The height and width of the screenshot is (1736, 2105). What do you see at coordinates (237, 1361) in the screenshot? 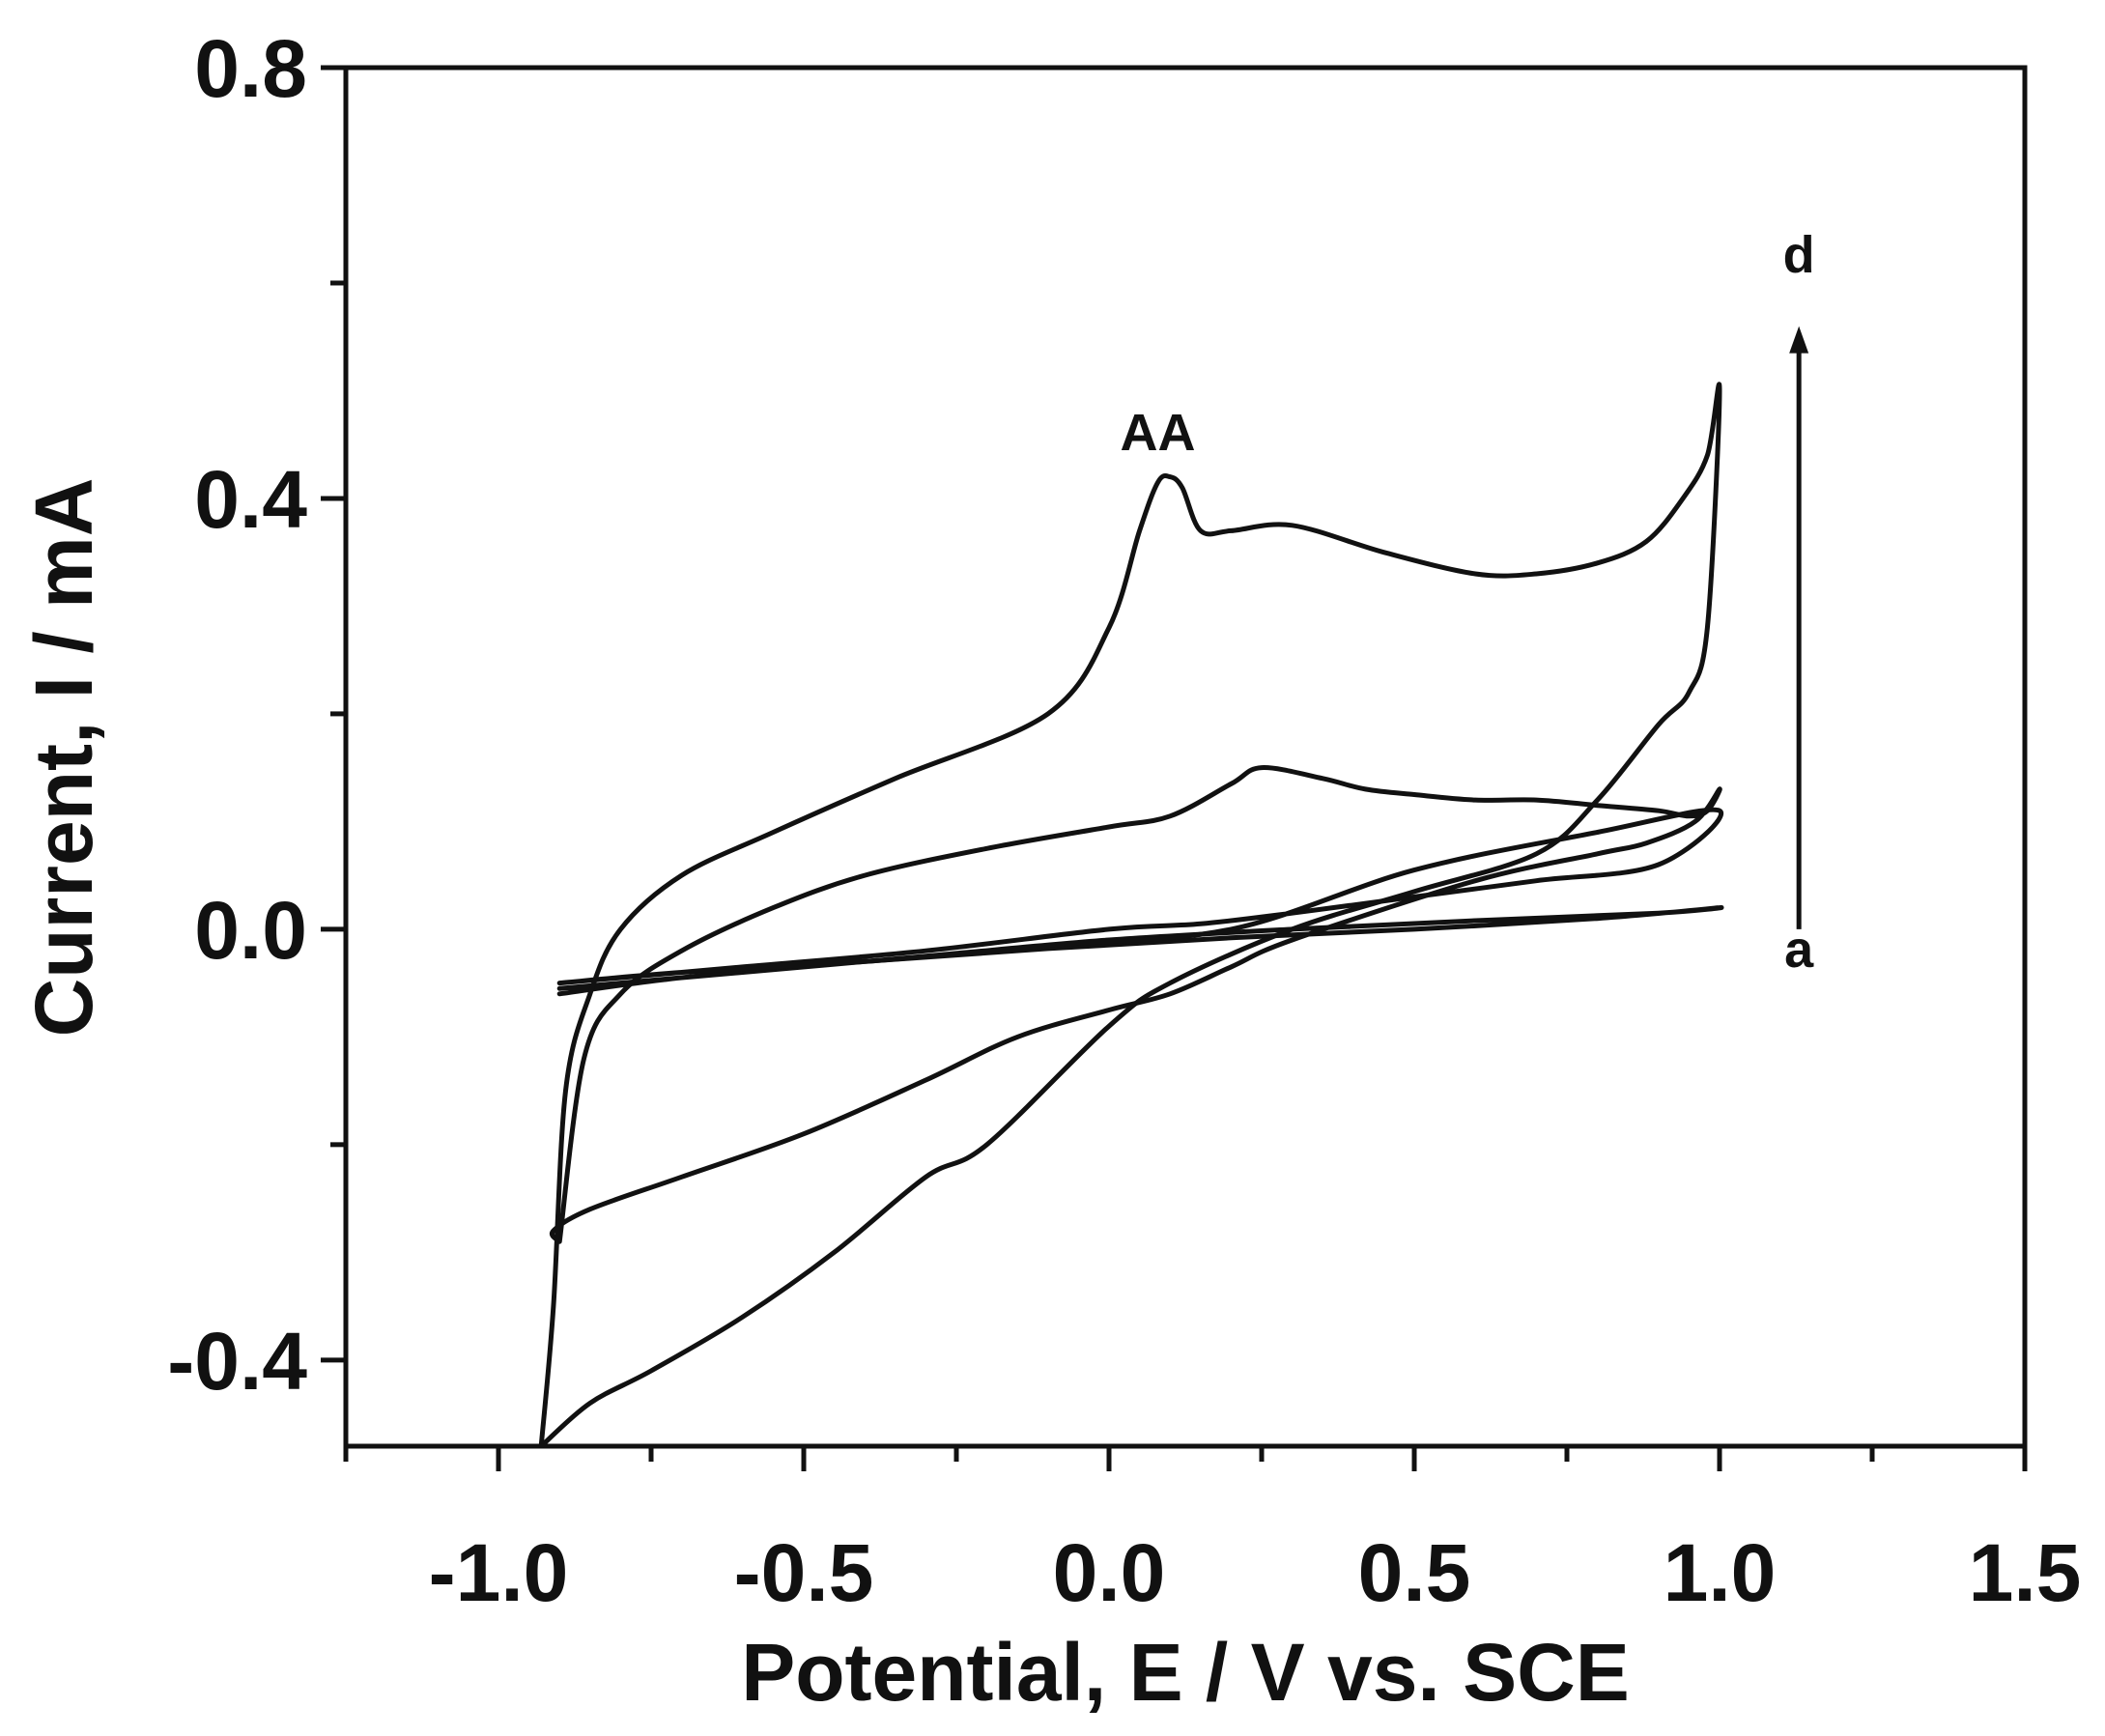
I see `y-tick-label: -0.4` at bounding box center [237, 1361].